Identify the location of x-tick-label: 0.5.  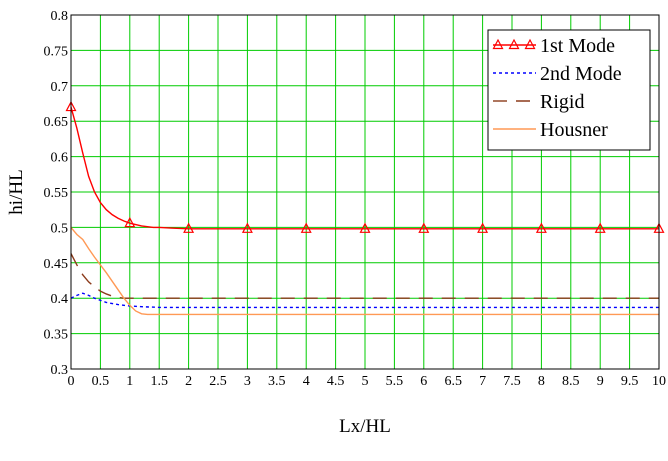
(101, 381).